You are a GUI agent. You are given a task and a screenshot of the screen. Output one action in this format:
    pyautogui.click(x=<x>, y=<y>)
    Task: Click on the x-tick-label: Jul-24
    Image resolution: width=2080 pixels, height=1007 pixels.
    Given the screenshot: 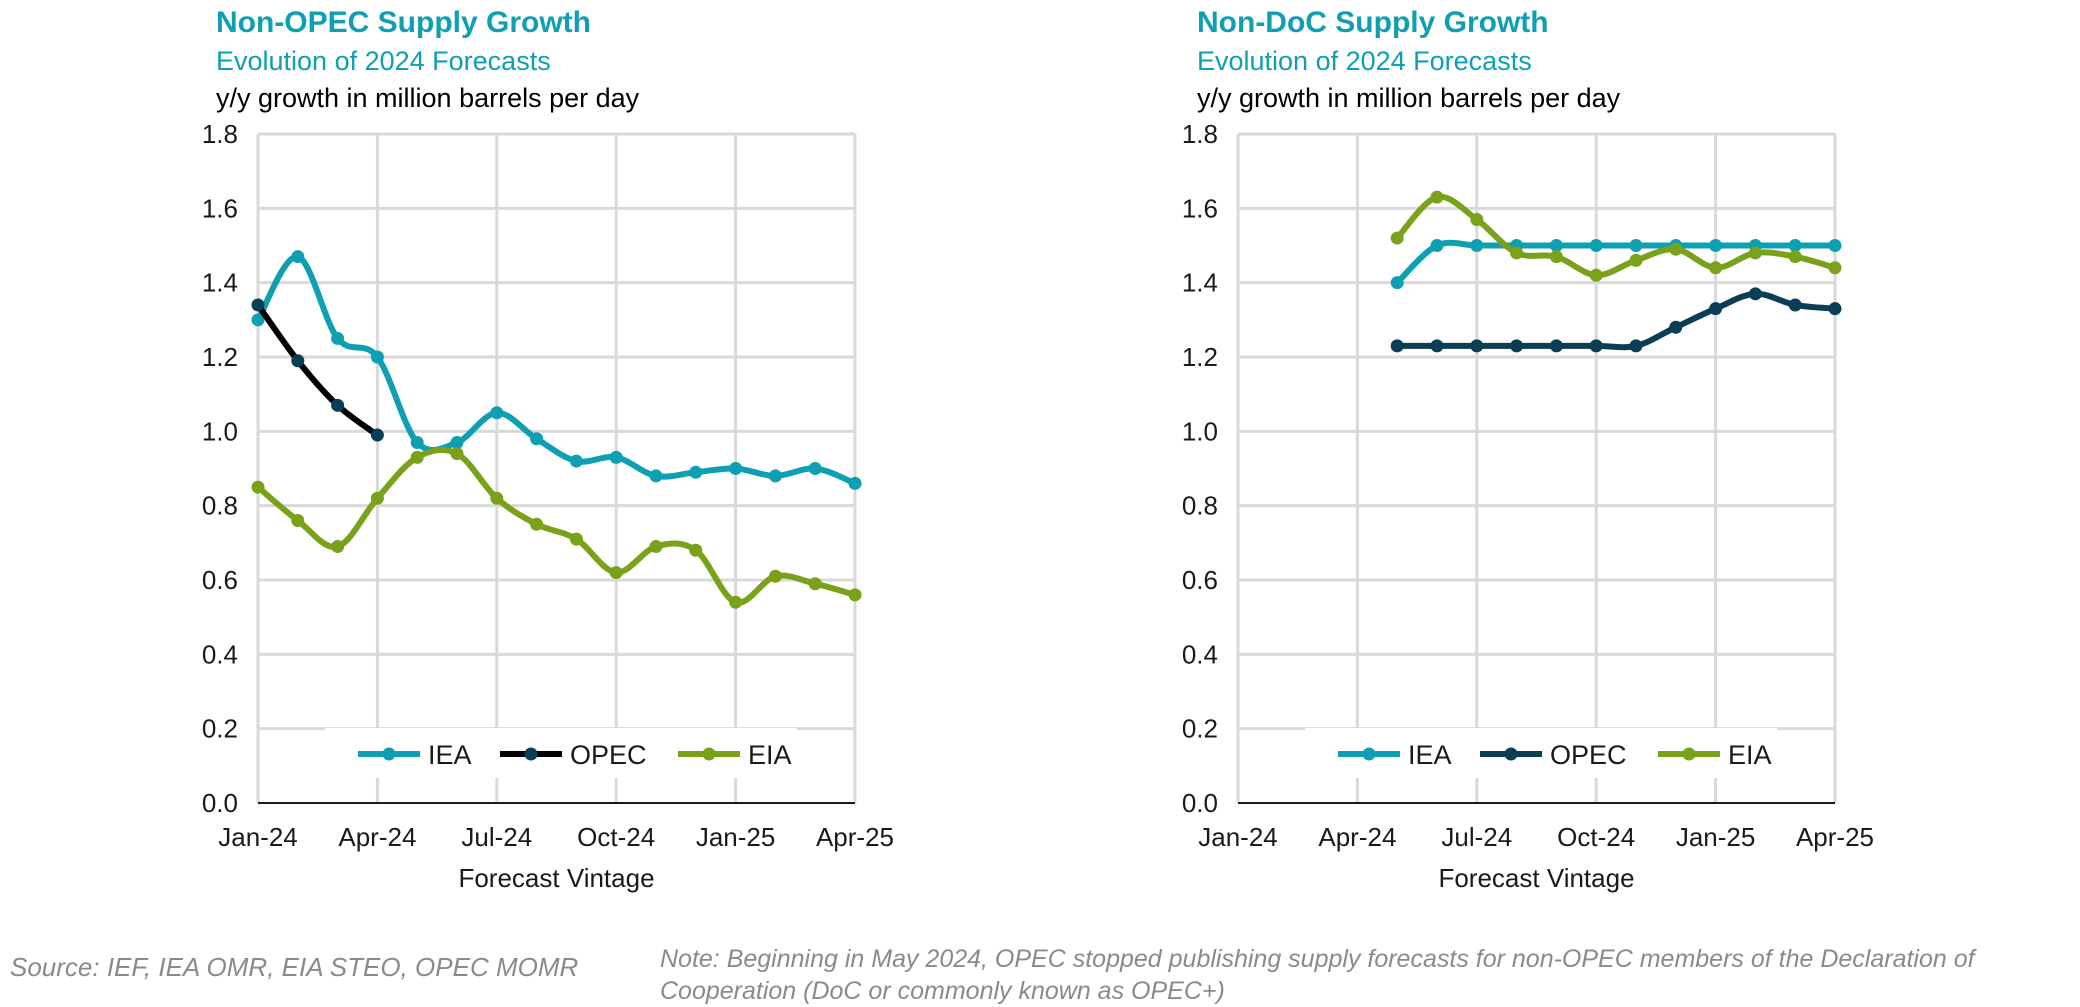 What is the action you would take?
    pyautogui.click(x=1476, y=837)
    